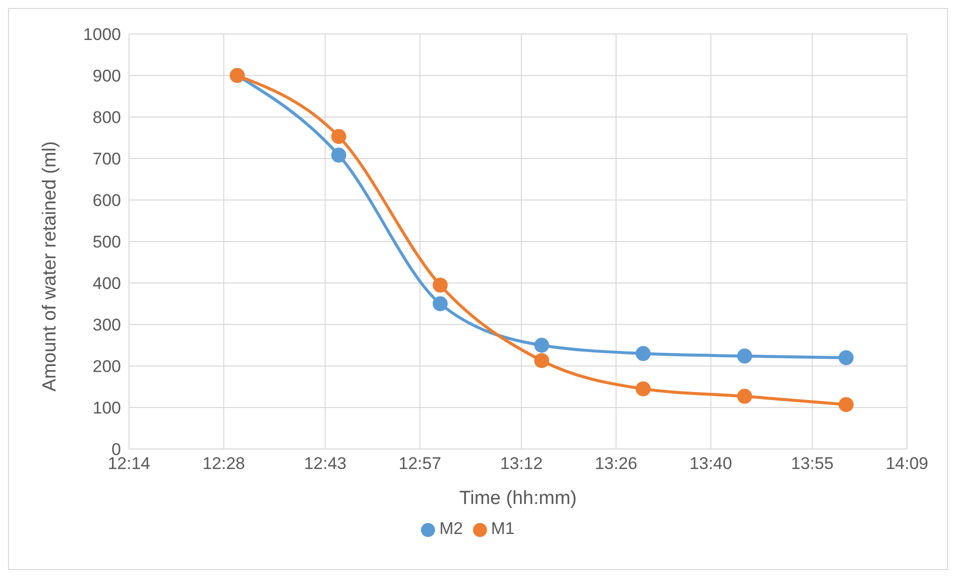 This screenshot has height=578, width=956. I want to click on y-axis-title: Amount of water retained (ml), so click(50, 266).